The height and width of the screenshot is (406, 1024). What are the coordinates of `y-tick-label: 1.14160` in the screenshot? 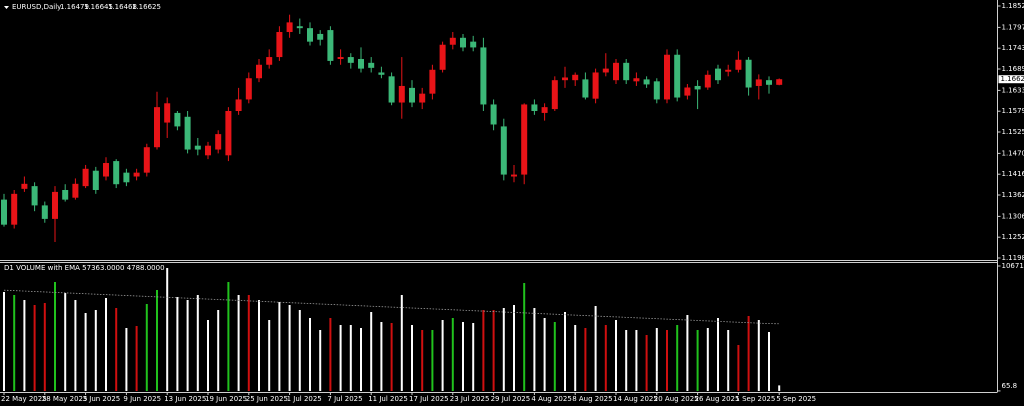 It's located at (1013, 174).